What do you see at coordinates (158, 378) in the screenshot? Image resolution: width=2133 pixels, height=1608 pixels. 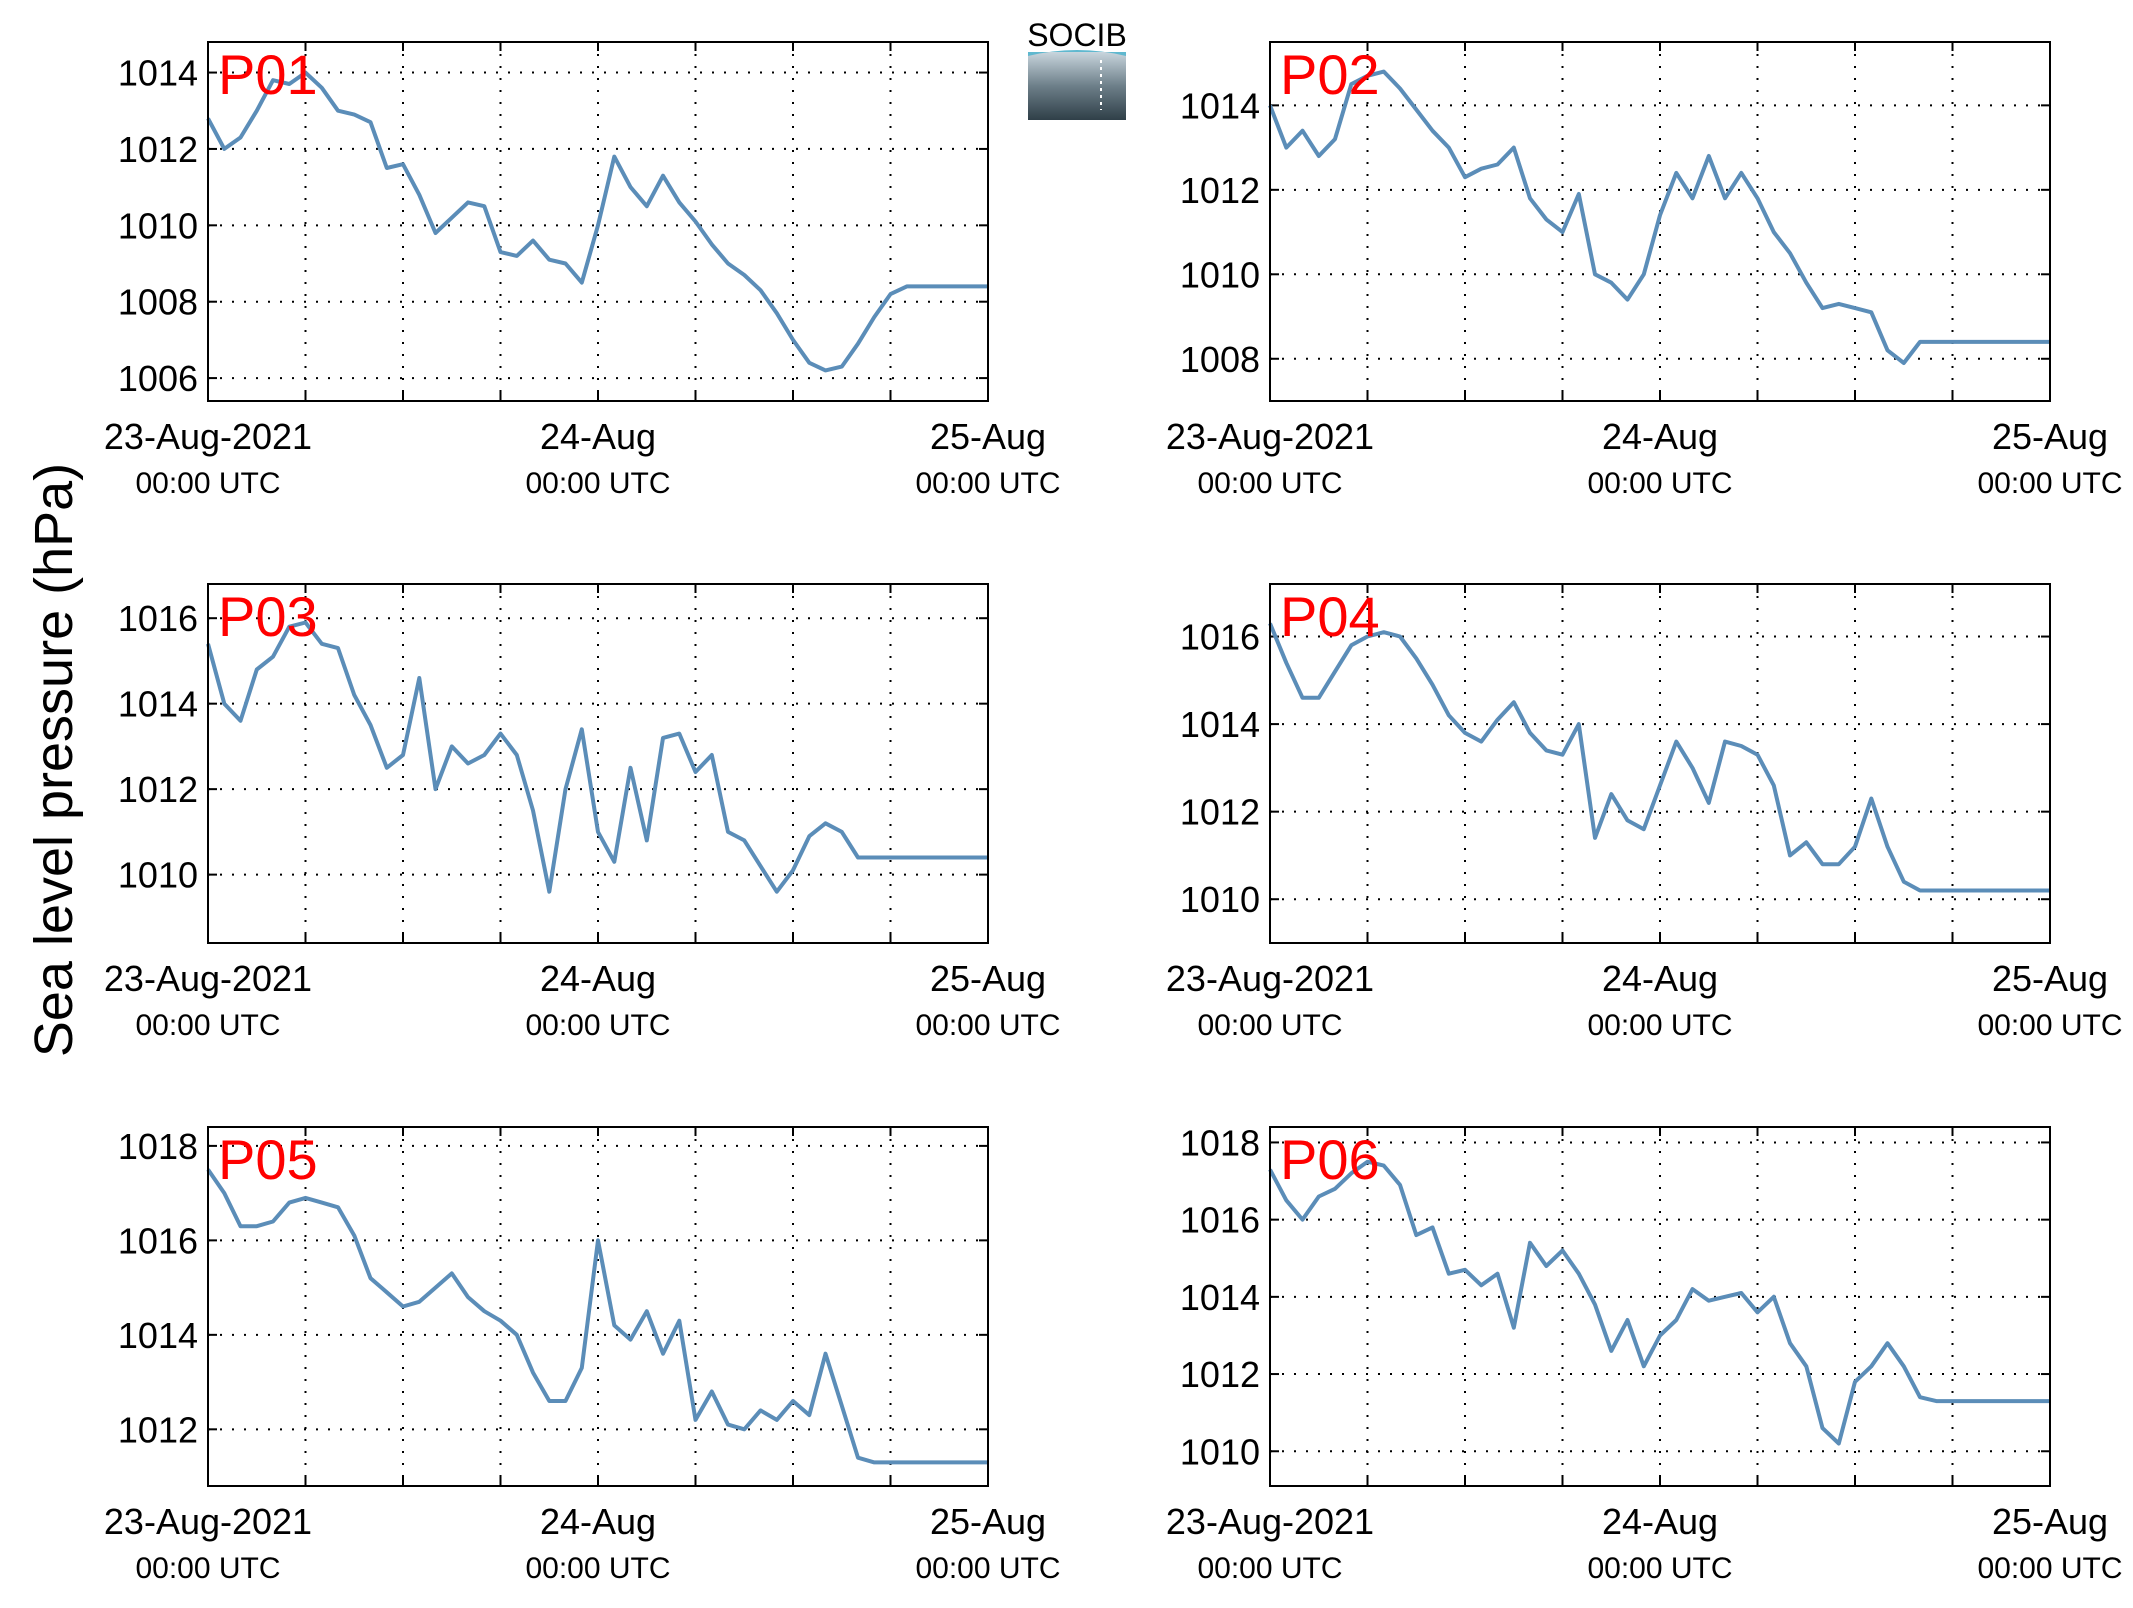 I see `y-tick-label: 1006` at bounding box center [158, 378].